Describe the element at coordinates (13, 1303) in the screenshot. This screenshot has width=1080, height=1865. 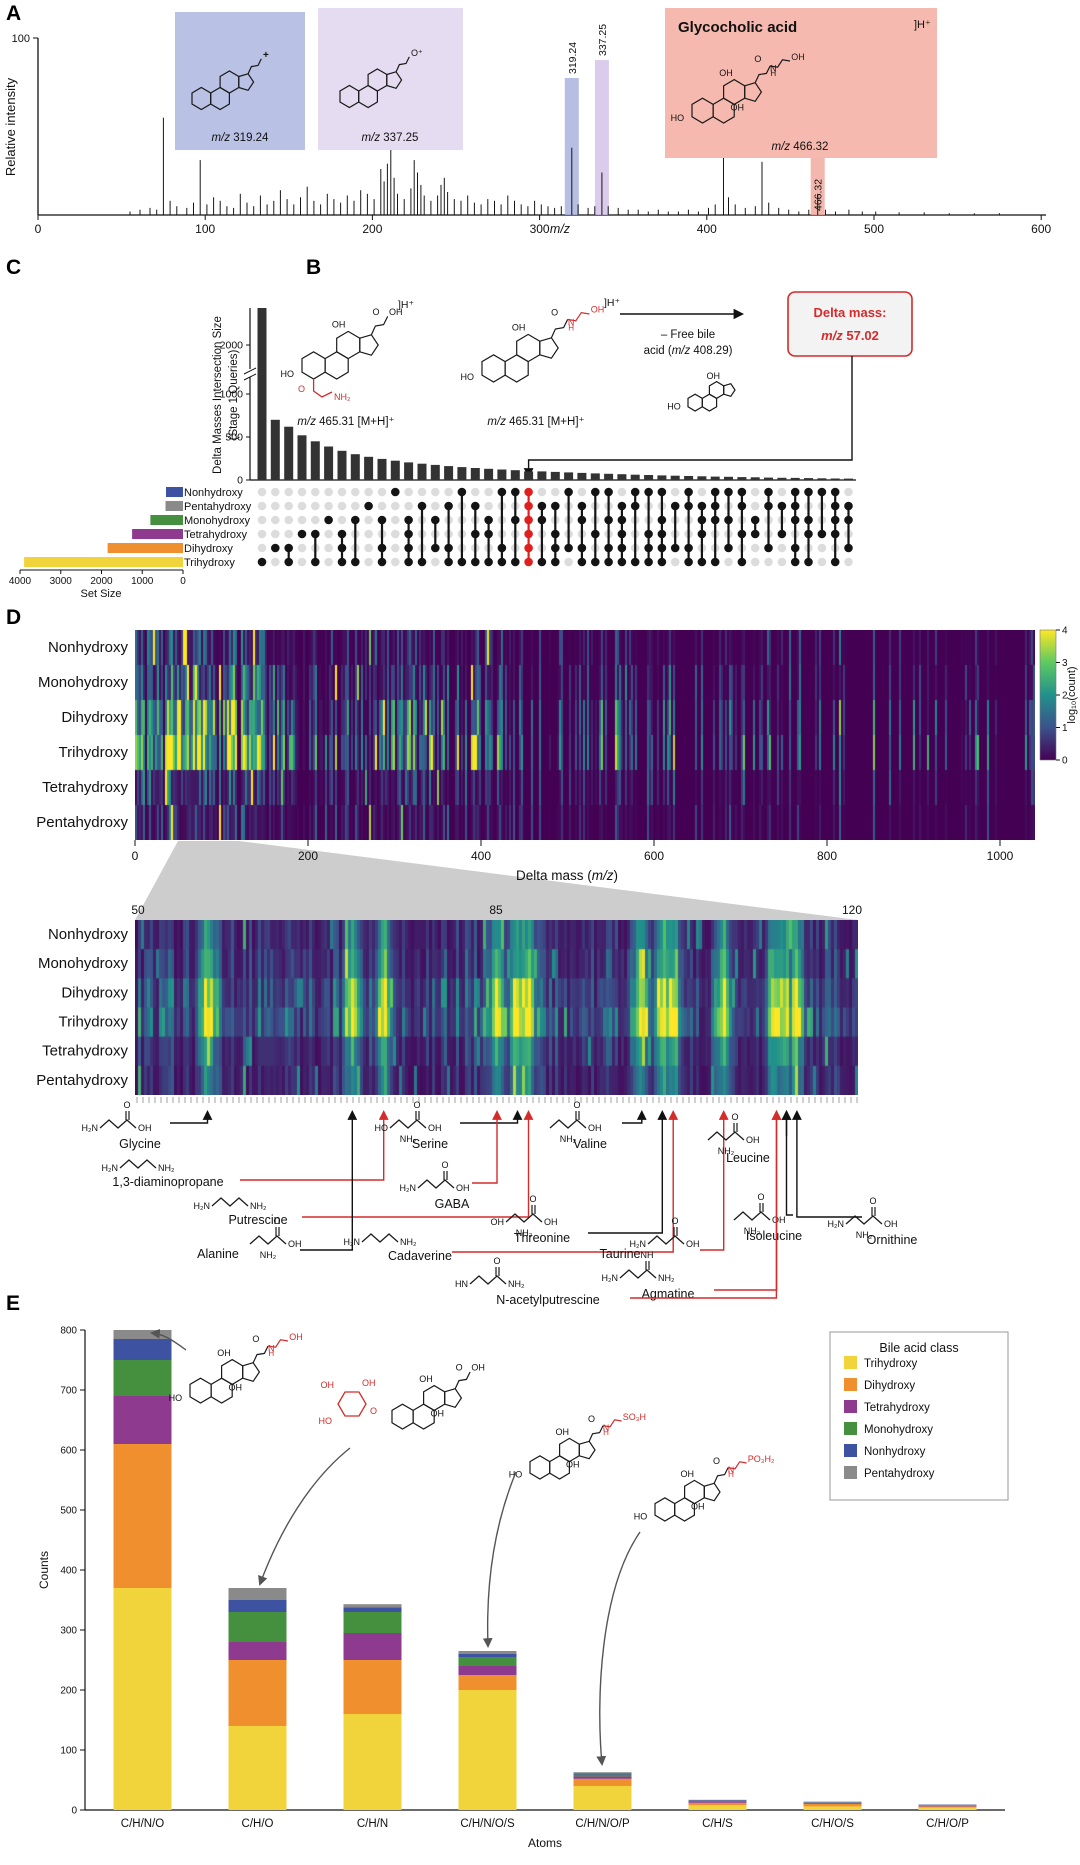
I see `panel-e-label: E` at that location.